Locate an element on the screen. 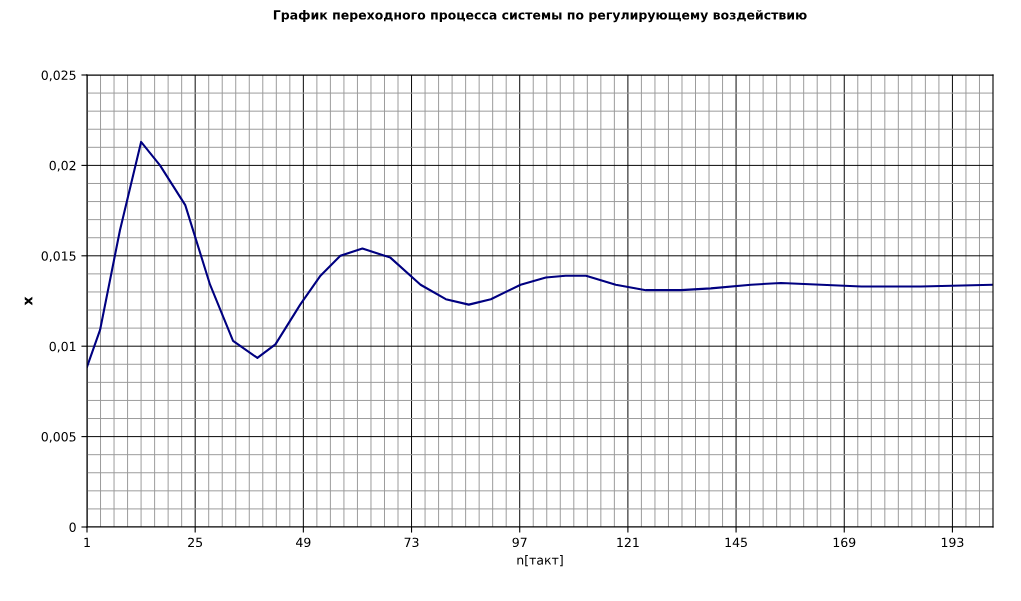 The height and width of the screenshot is (601, 1021). chart-title: График переходного процесса системы по регулирующему воздействию is located at coordinates (540, 16).